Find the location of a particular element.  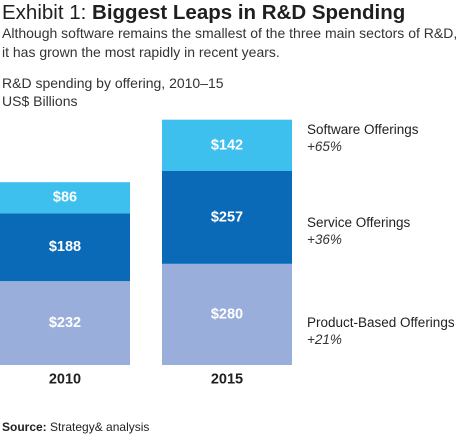

bar-value-label-2010-2: $86 is located at coordinates (65, 198).